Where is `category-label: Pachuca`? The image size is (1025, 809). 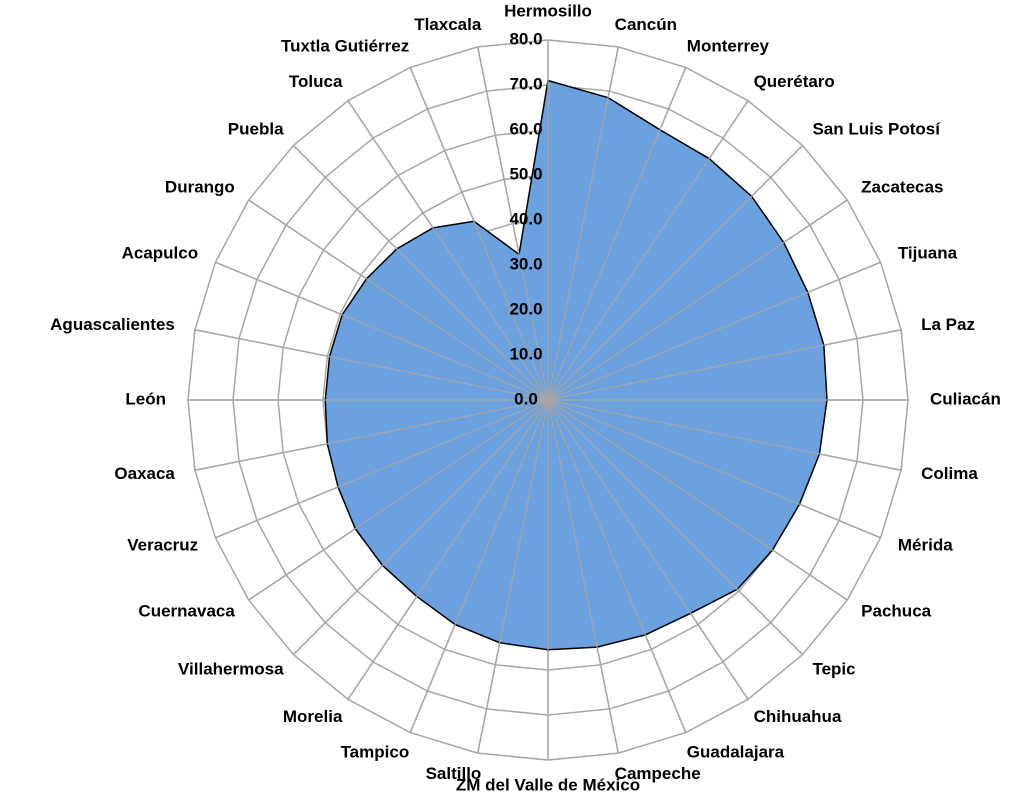
category-label: Pachuca is located at coordinates (896, 611).